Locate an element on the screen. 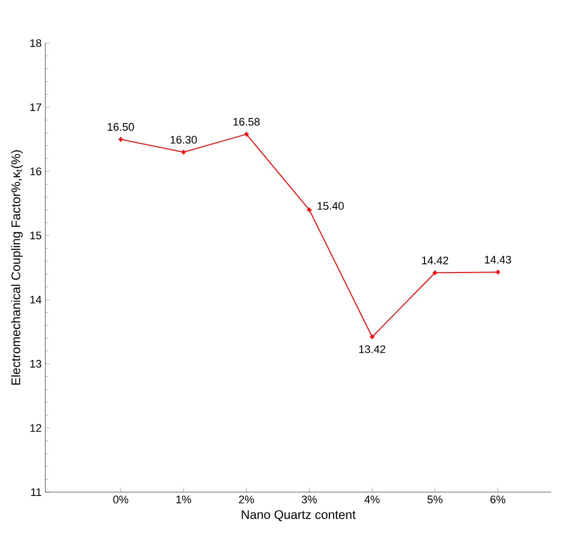 The image size is (586, 537). x-tick-label: 5% is located at coordinates (434, 500).